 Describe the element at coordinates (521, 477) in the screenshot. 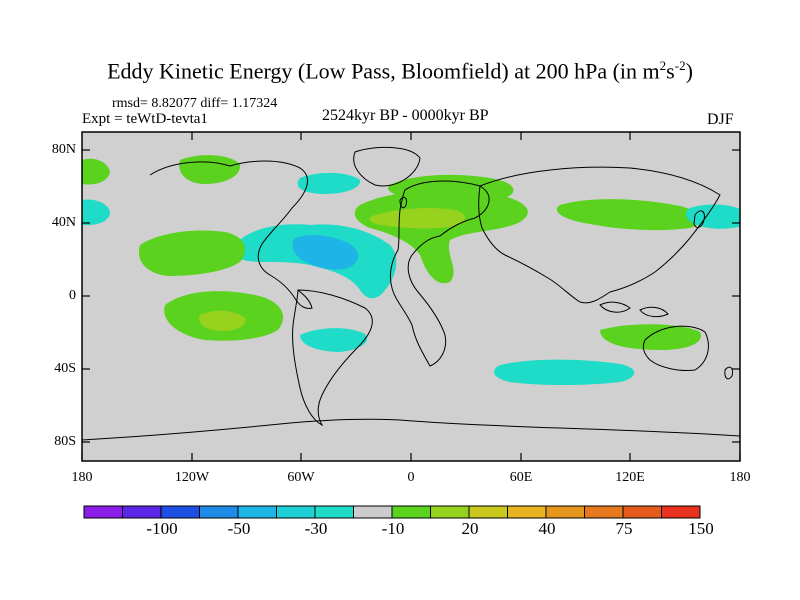

I see `x-tick-label: 60E` at that location.